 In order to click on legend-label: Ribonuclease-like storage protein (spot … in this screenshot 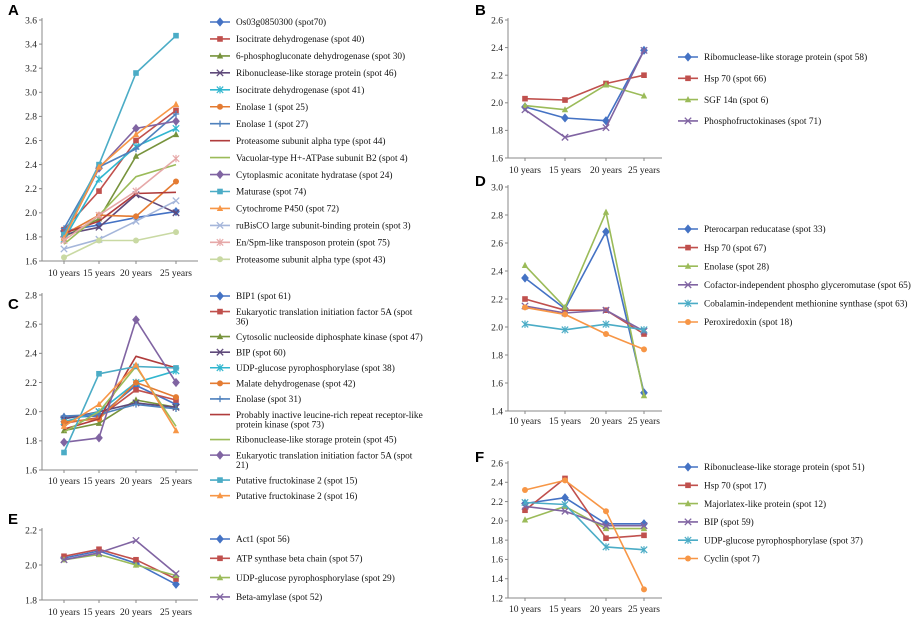, I will do `click(316, 440)`.